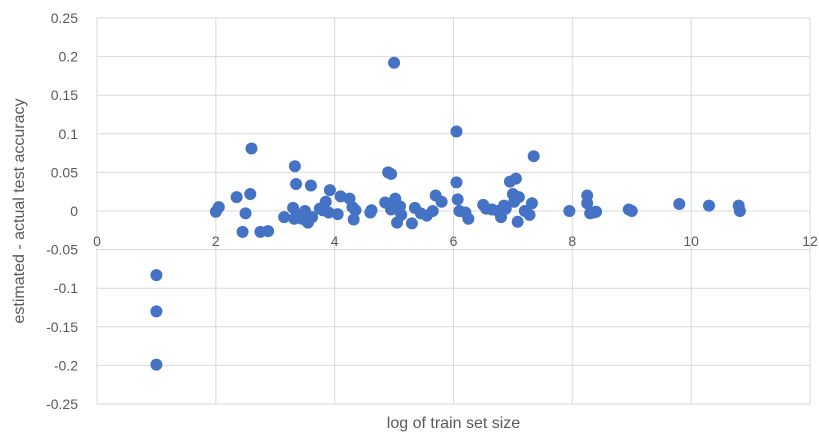 The width and height of the screenshot is (819, 435). I want to click on x-axis-title: log of train set size, so click(454, 423).